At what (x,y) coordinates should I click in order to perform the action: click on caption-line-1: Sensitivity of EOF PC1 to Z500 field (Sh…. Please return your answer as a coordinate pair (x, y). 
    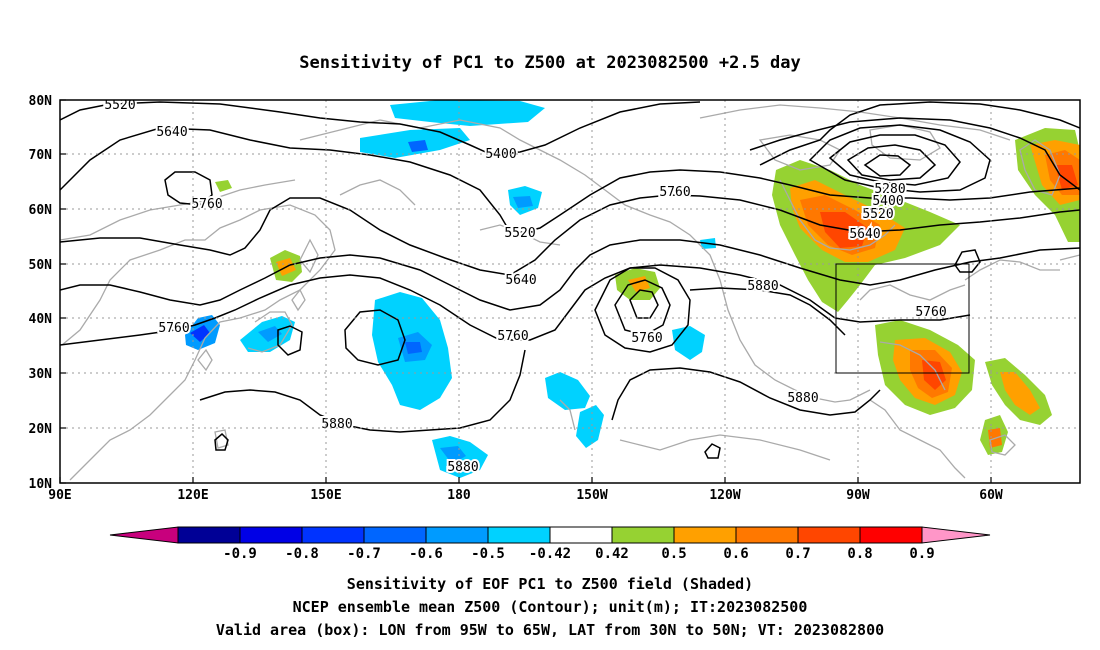
    Looking at the image, I should click on (550, 584).